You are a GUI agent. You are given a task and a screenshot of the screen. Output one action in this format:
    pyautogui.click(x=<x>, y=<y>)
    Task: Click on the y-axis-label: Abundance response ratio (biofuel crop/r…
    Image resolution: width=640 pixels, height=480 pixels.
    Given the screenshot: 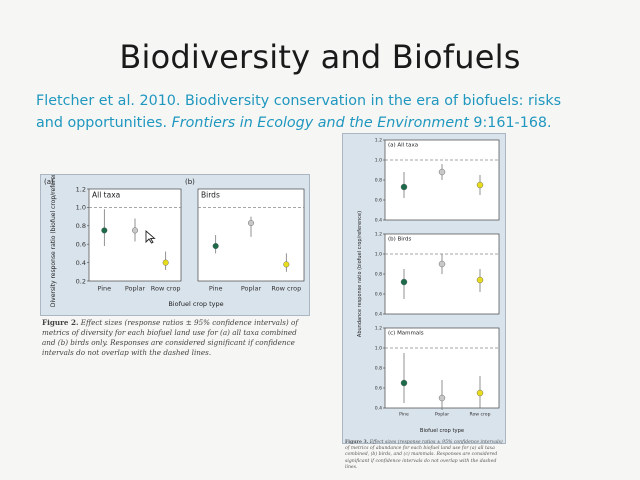 What is the action you would take?
    pyautogui.click(x=360, y=274)
    